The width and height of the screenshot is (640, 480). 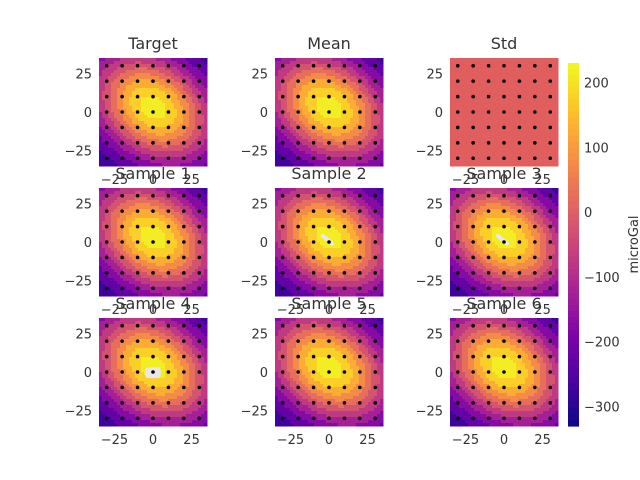 What do you see at coordinates (259, 74) in the screenshot?
I see `y-tick-label: 25` at bounding box center [259, 74].